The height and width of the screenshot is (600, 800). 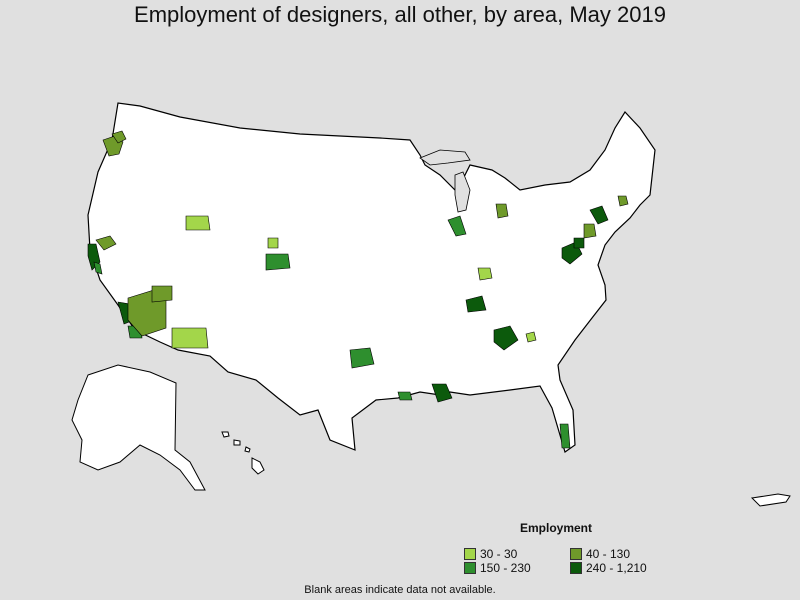 I want to click on area-utah-south, so click(x=162, y=294).